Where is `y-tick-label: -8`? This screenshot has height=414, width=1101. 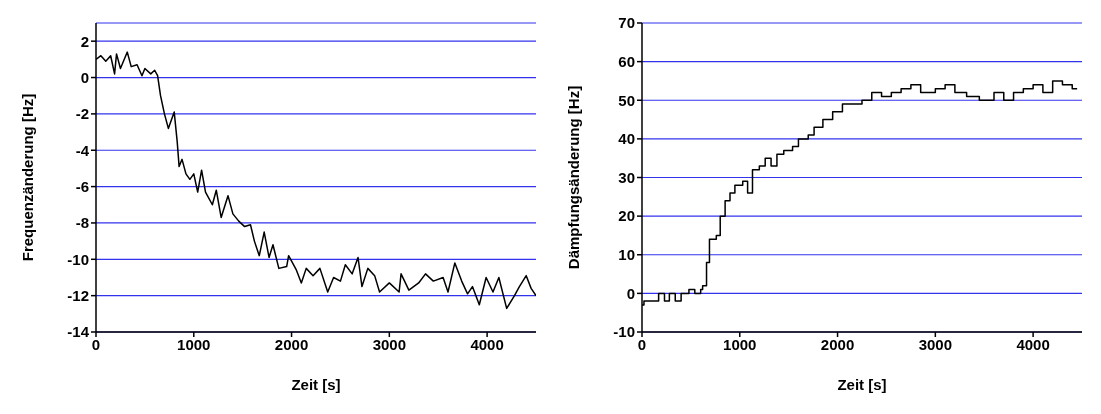 y-tick-label: -8 is located at coordinates (82, 223).